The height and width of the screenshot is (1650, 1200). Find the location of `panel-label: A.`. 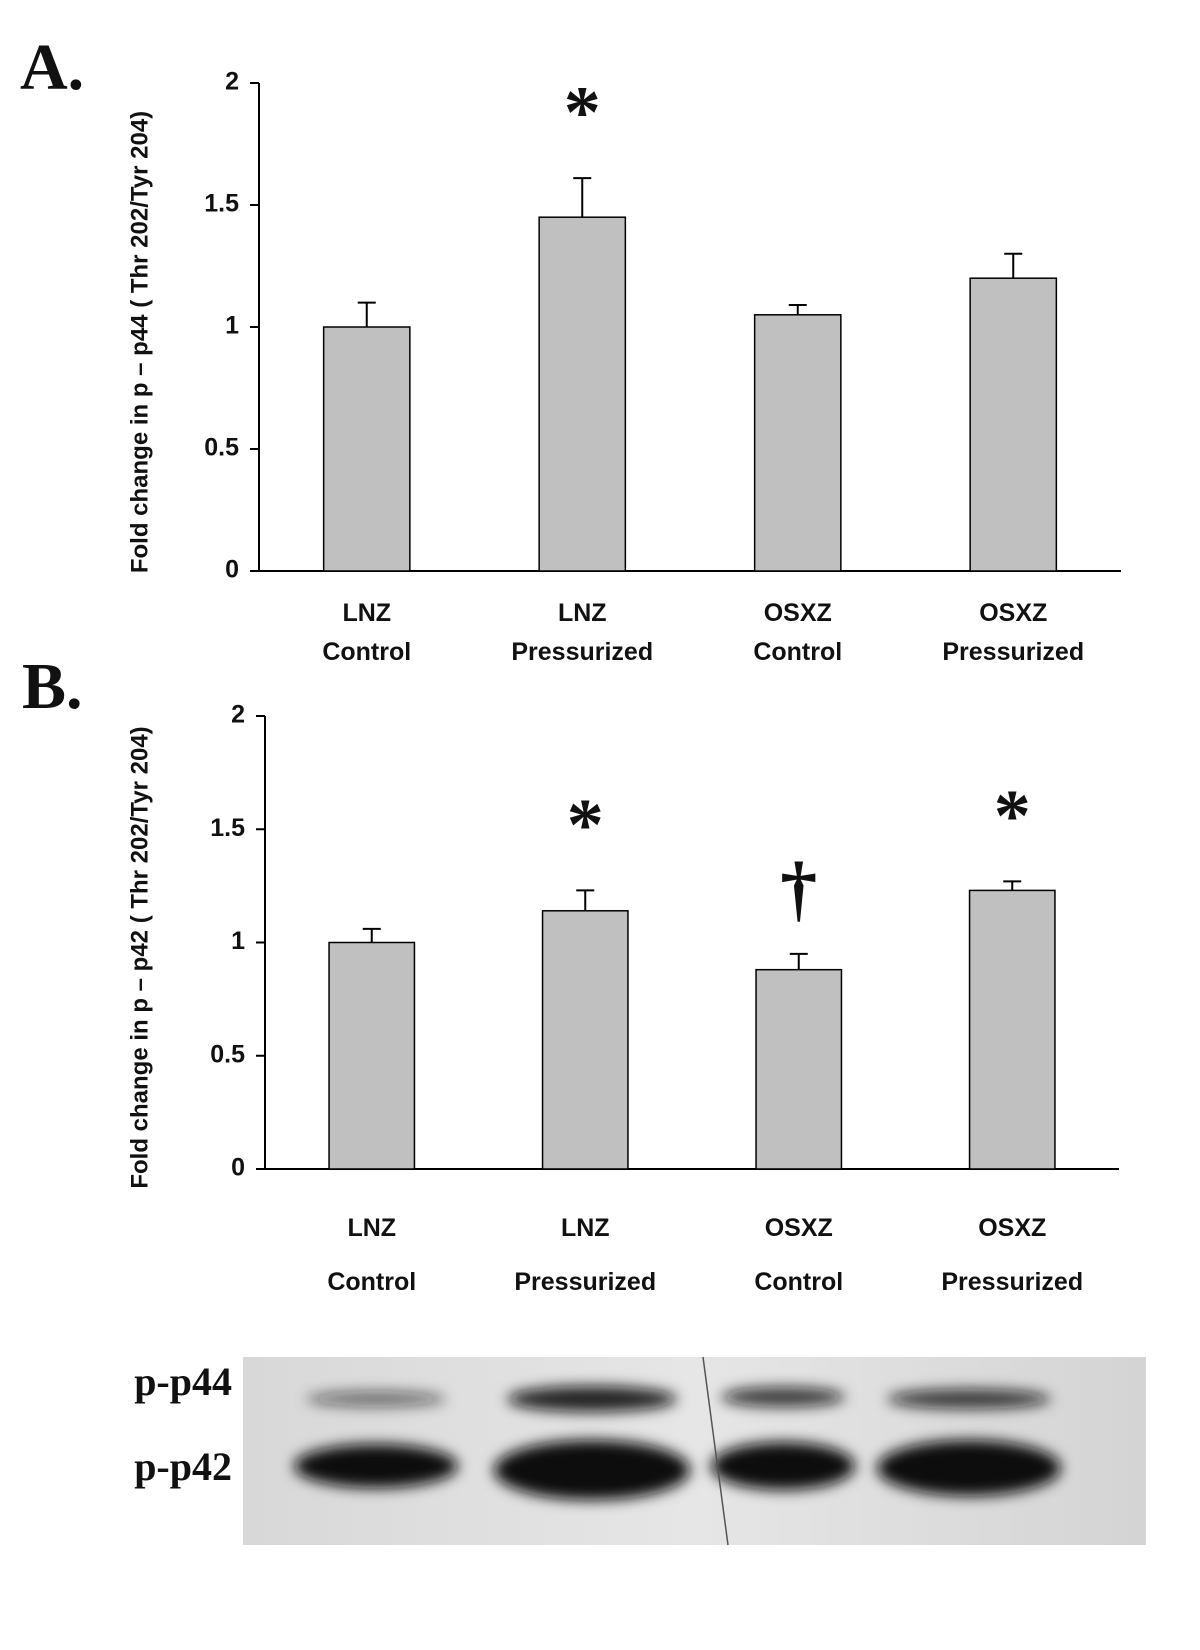

panel-label: A. is located at coordinates (52, 67).